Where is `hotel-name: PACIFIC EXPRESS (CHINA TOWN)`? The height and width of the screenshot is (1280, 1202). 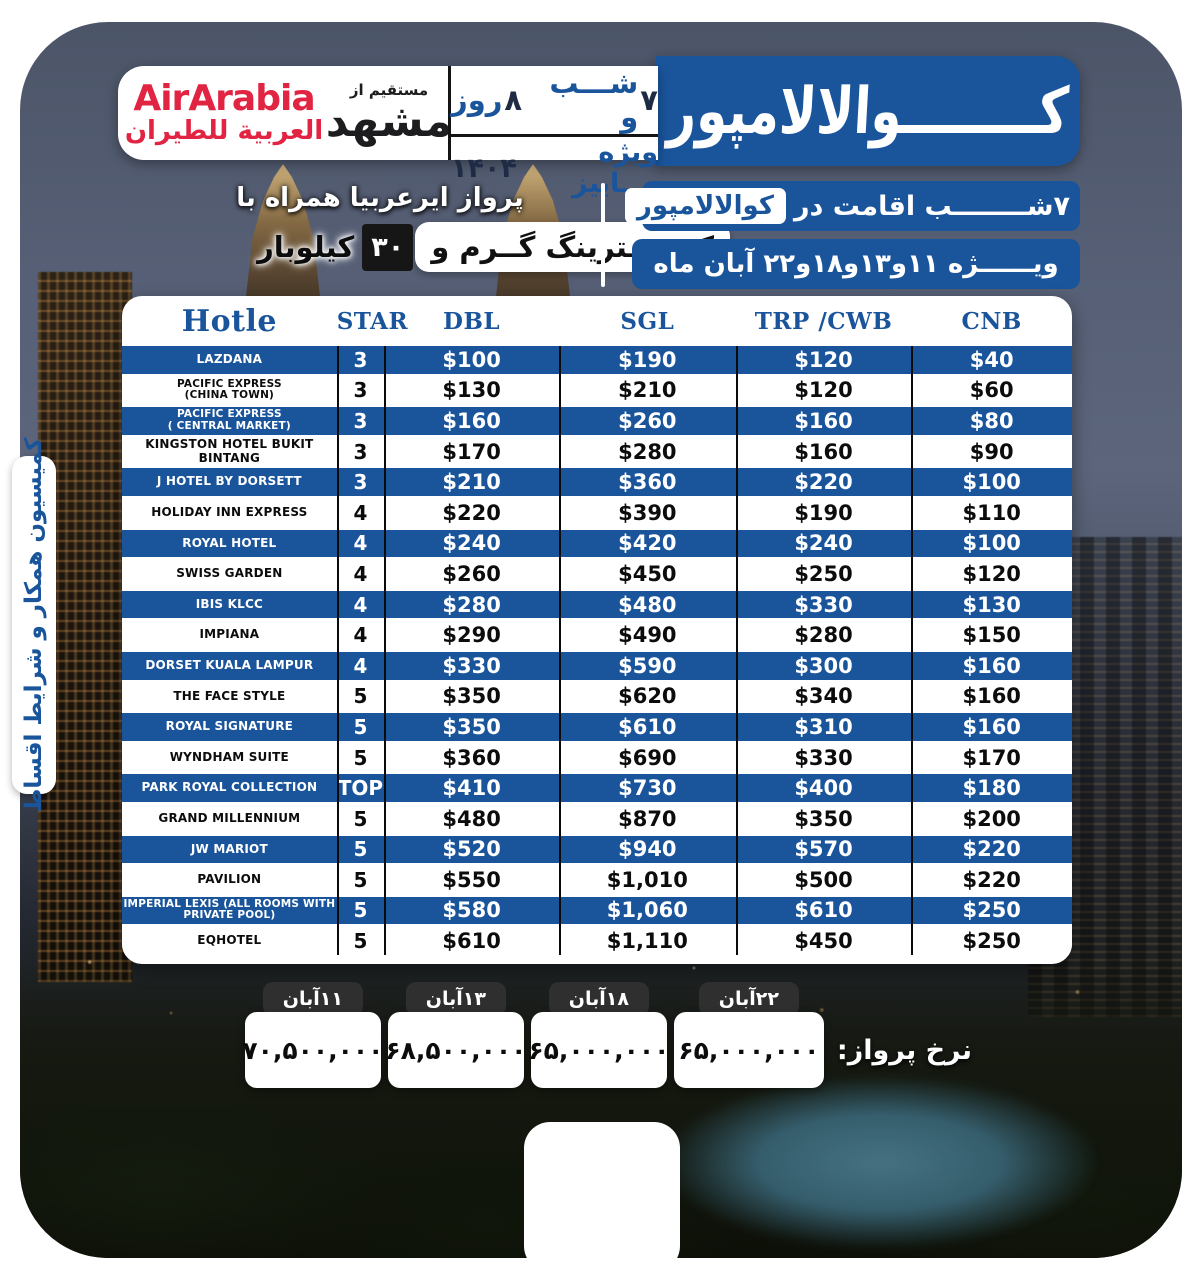
hotel-name: PACIFIC EXPRESS (CHINA TOWN) is located at coordinates (229, 389).